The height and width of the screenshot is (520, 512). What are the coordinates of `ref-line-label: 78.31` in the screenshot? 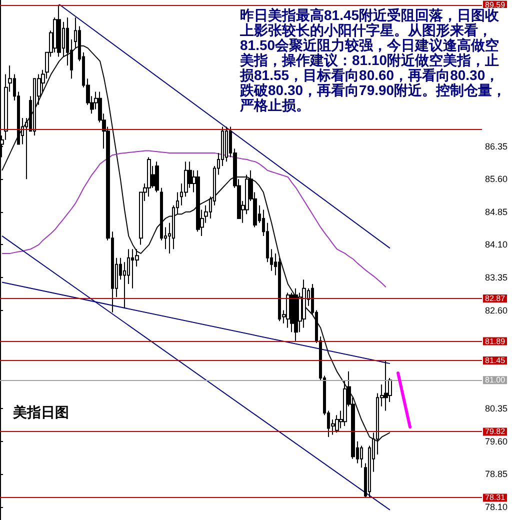 It's located at (495, 497).